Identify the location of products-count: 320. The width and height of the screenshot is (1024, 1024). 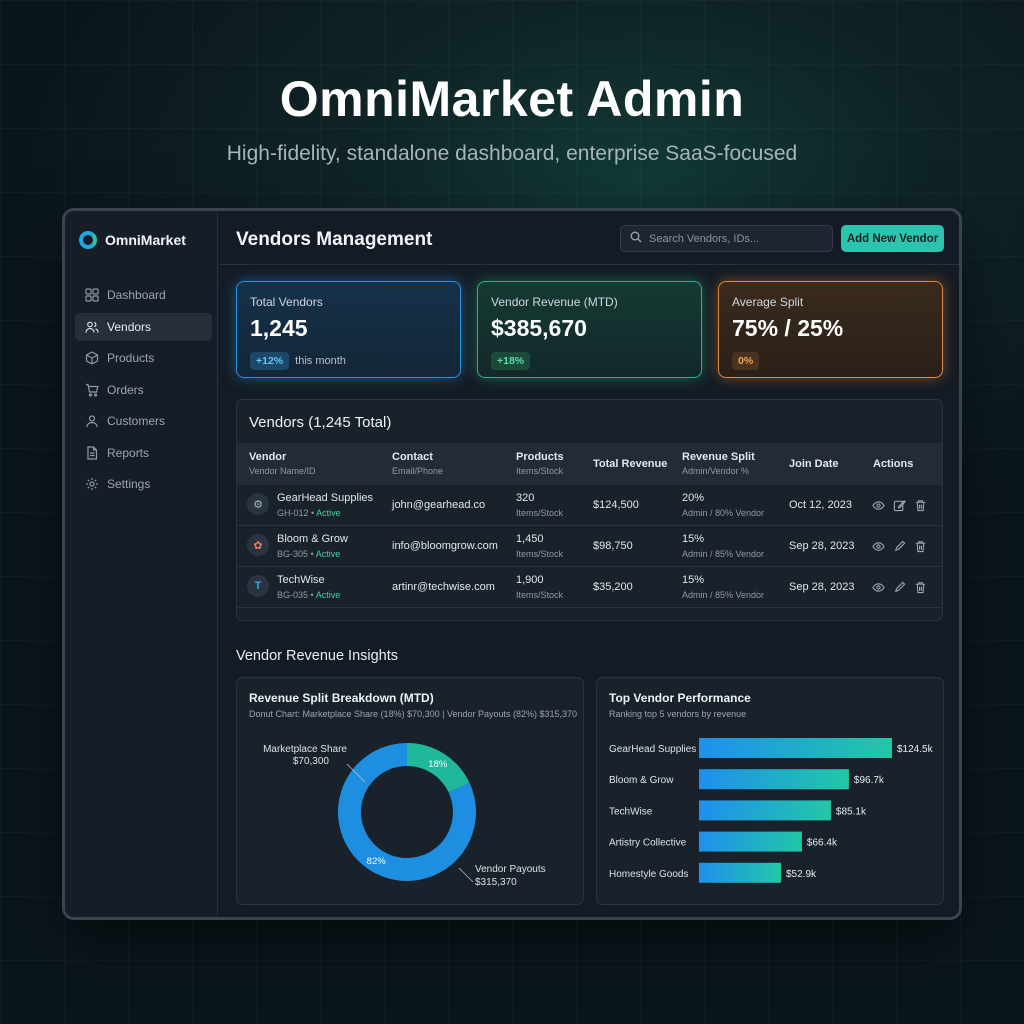
(525, 498).